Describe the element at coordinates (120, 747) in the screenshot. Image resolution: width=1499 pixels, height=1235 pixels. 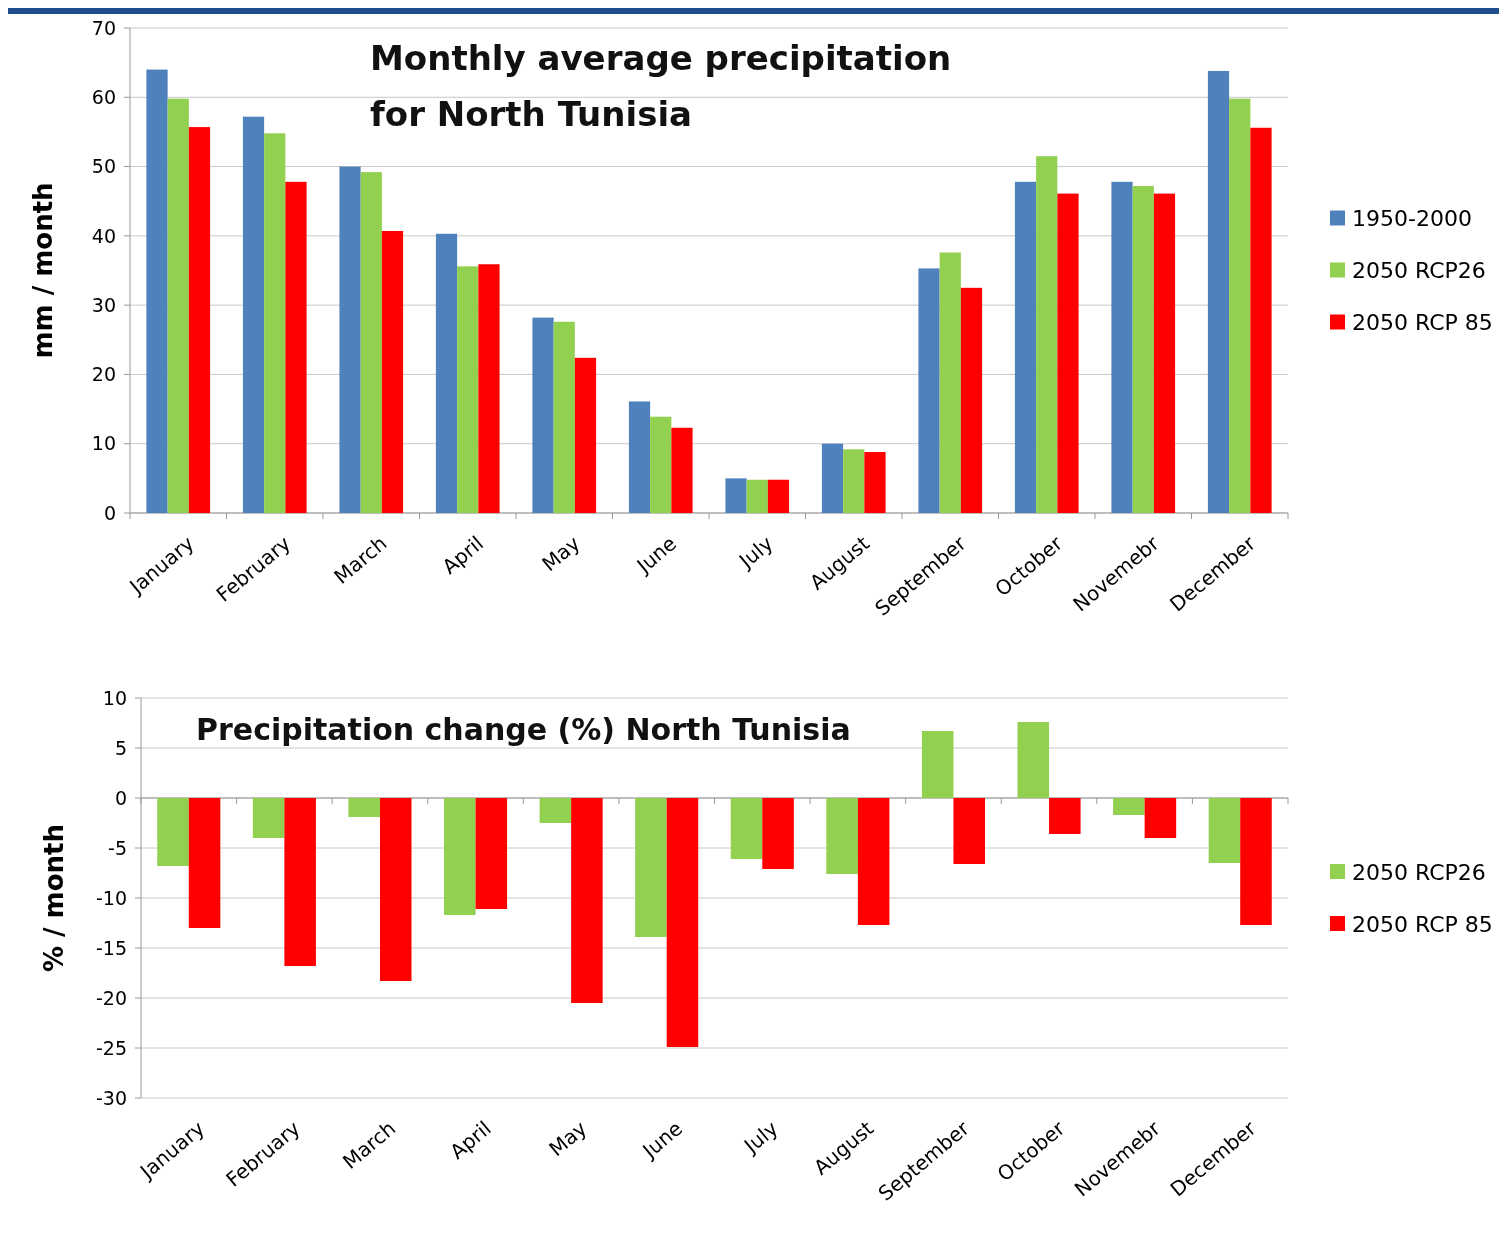
I see `y-tick-label: 5` at that location.